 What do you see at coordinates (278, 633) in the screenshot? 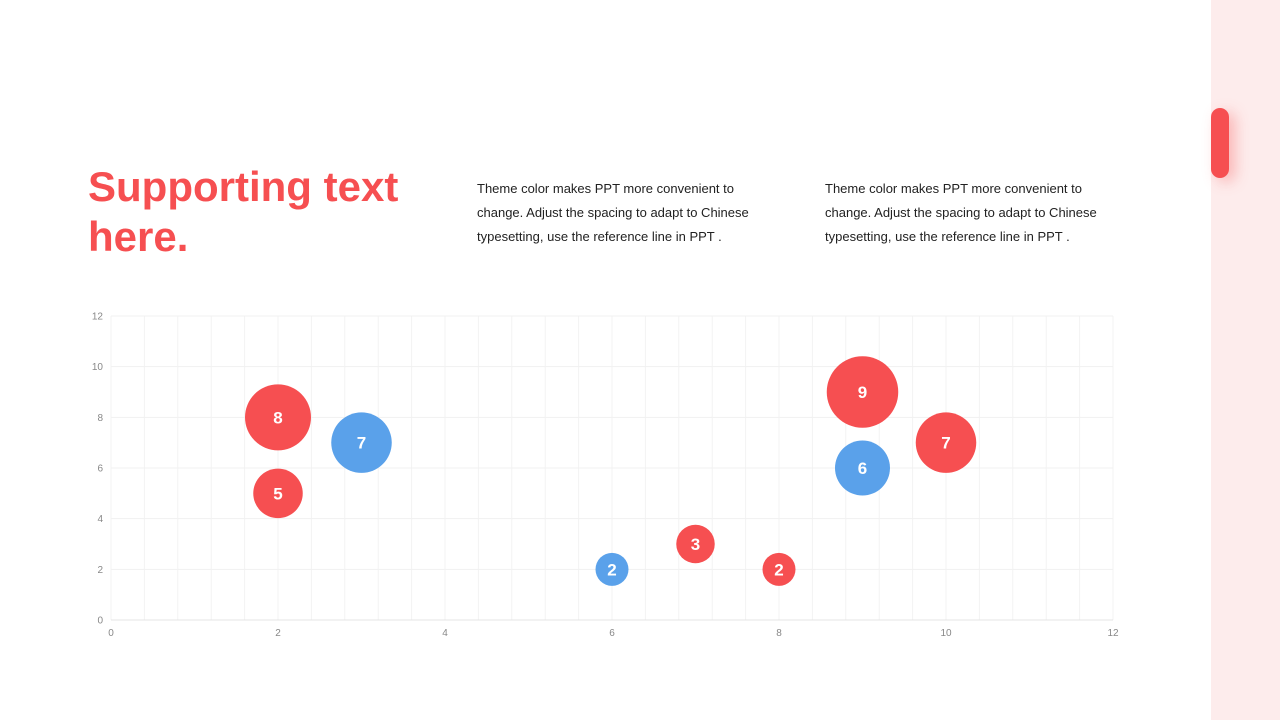
I see `x-tick-label: 2` at bounding box center [278, 633].